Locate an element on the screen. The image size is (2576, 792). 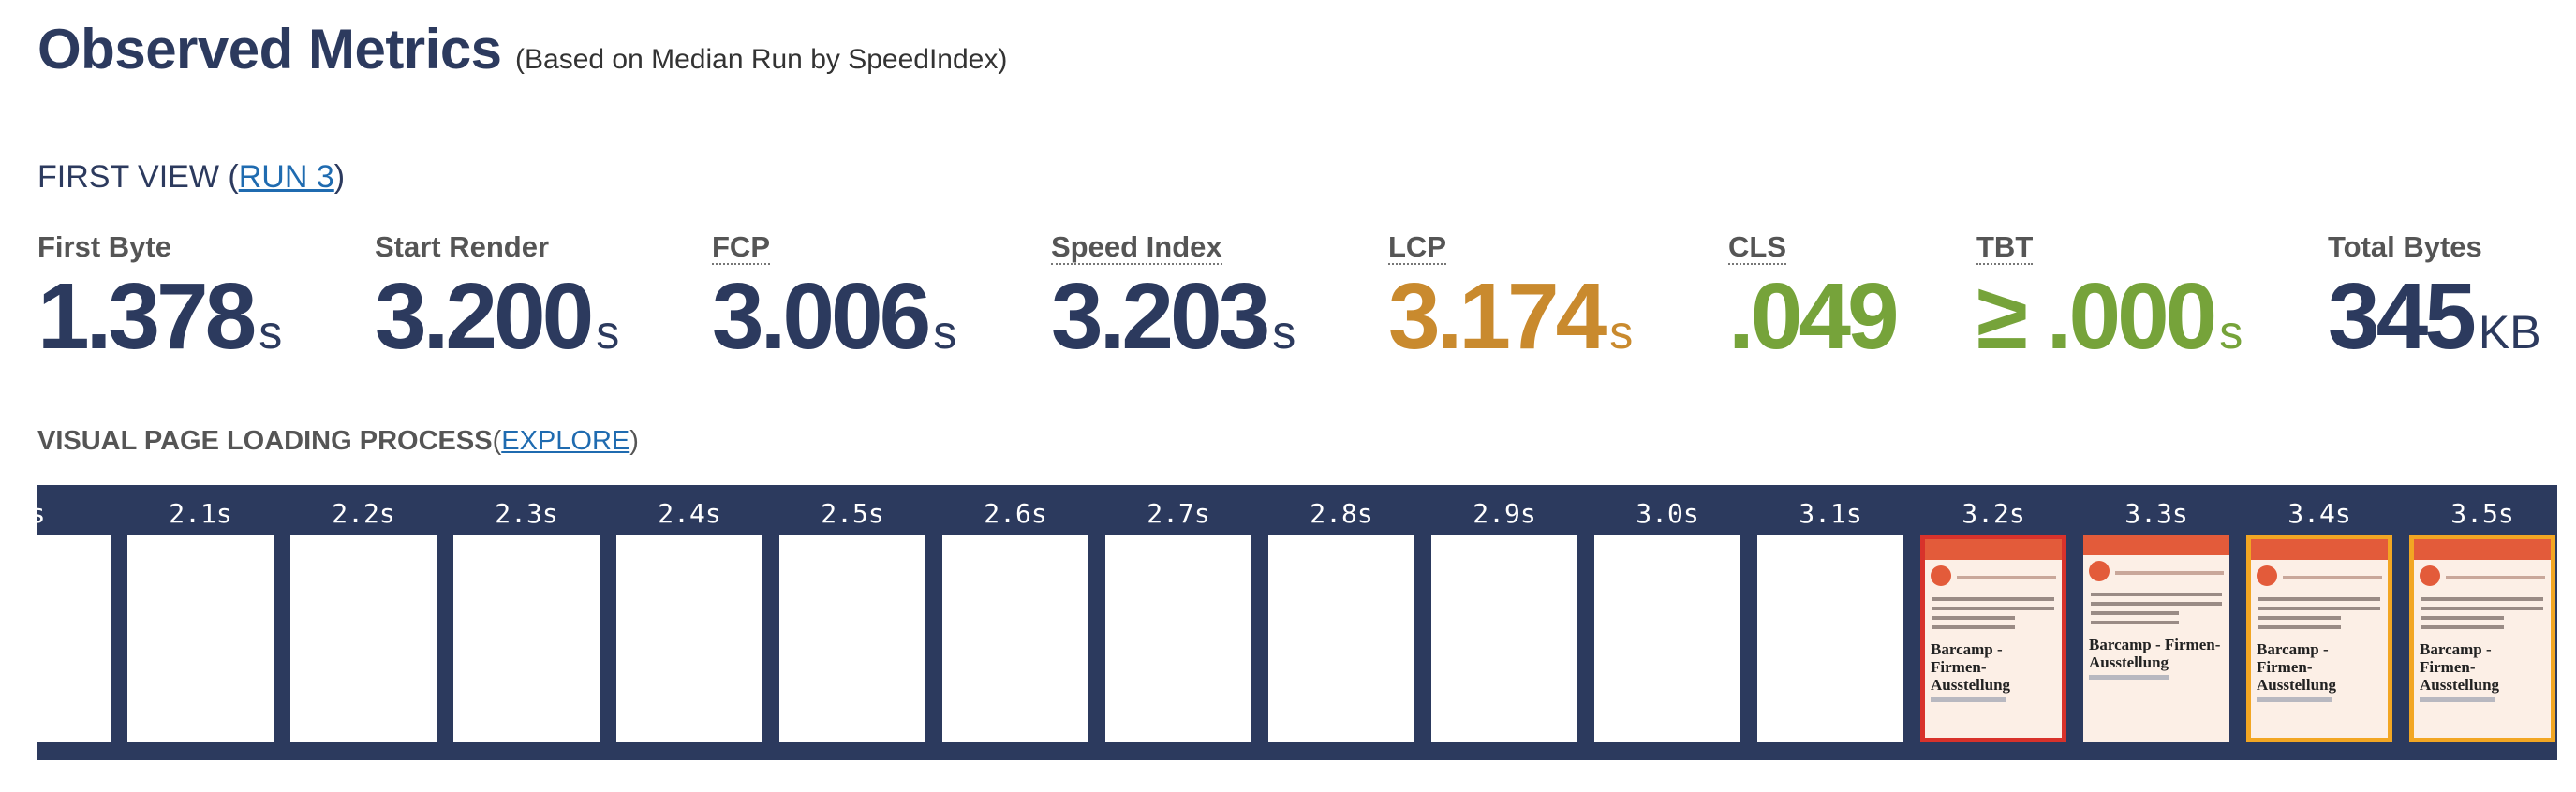
metric-label: TBT is located at coordinates (2005, 247).